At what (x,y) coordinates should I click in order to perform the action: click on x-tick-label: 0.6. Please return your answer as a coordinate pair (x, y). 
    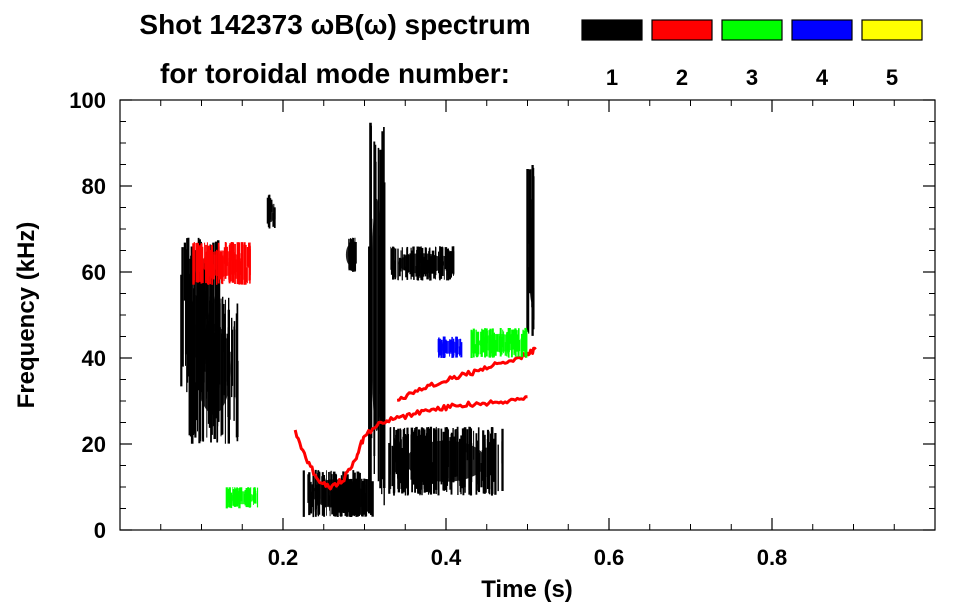
    Looking at the image, I should click on (609, 557).